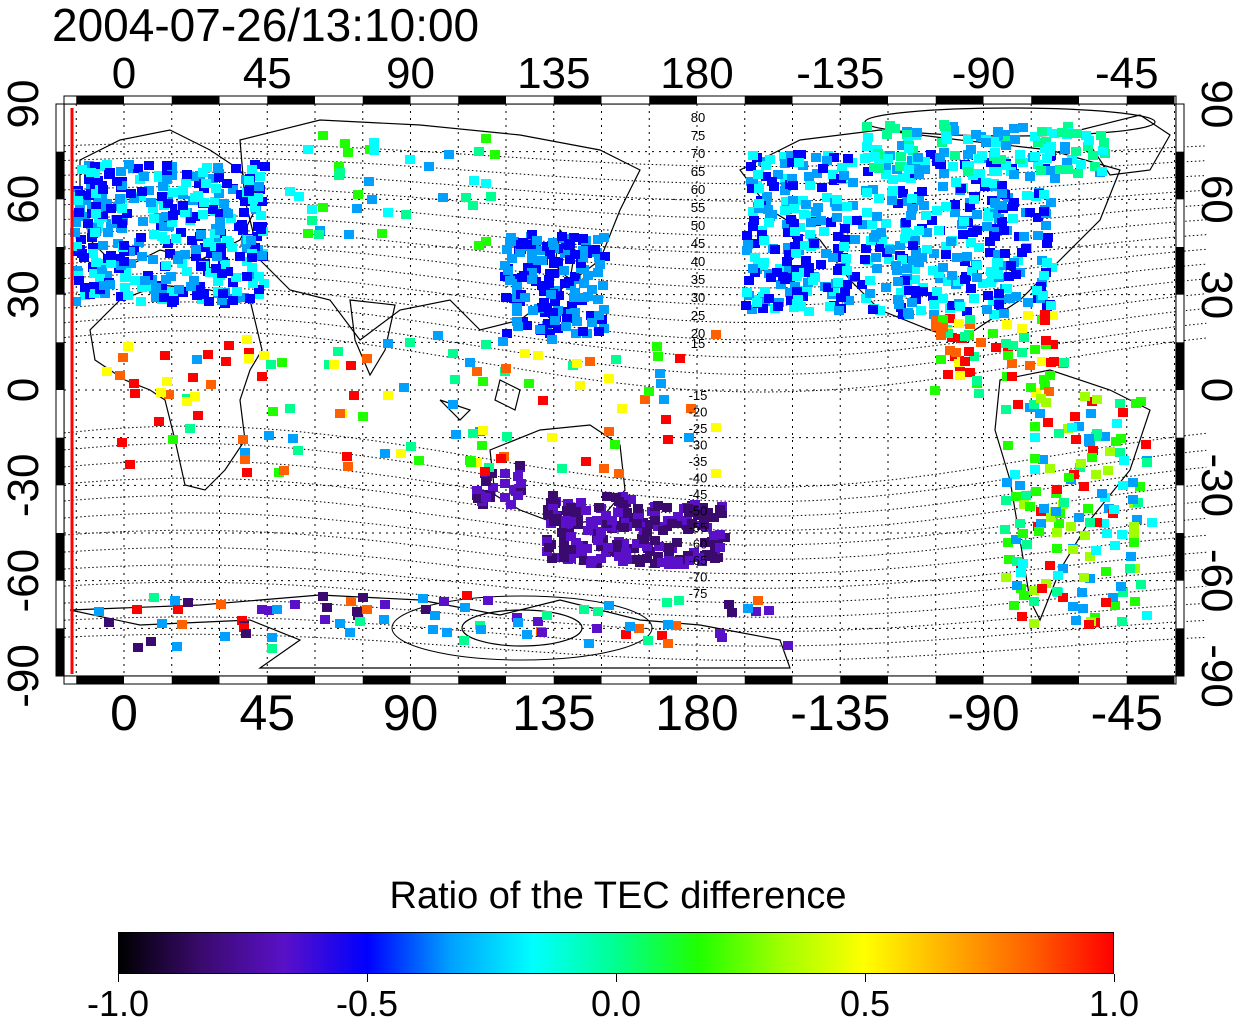 This screenshot has width=1240, height=1024. Describe the element at coordinates (24, 390) in the screenshot. I see `left-lat-label: 0` at that location.